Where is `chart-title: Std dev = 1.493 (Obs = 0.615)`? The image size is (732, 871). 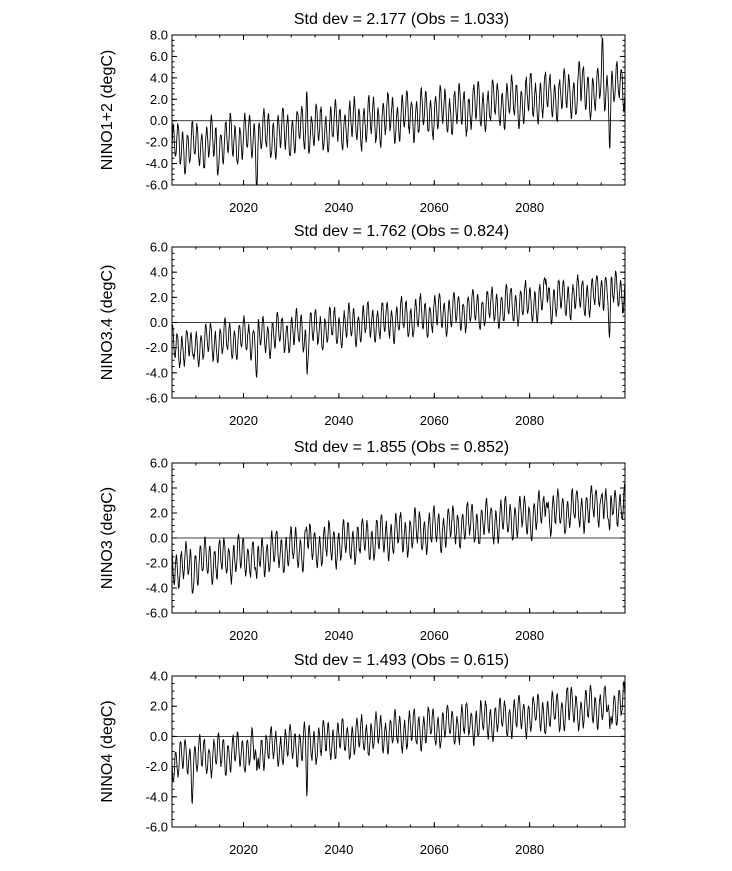
chart-title: Std dev = 1.493 (Obs = 0.615) is located at coordinates (401, 660).